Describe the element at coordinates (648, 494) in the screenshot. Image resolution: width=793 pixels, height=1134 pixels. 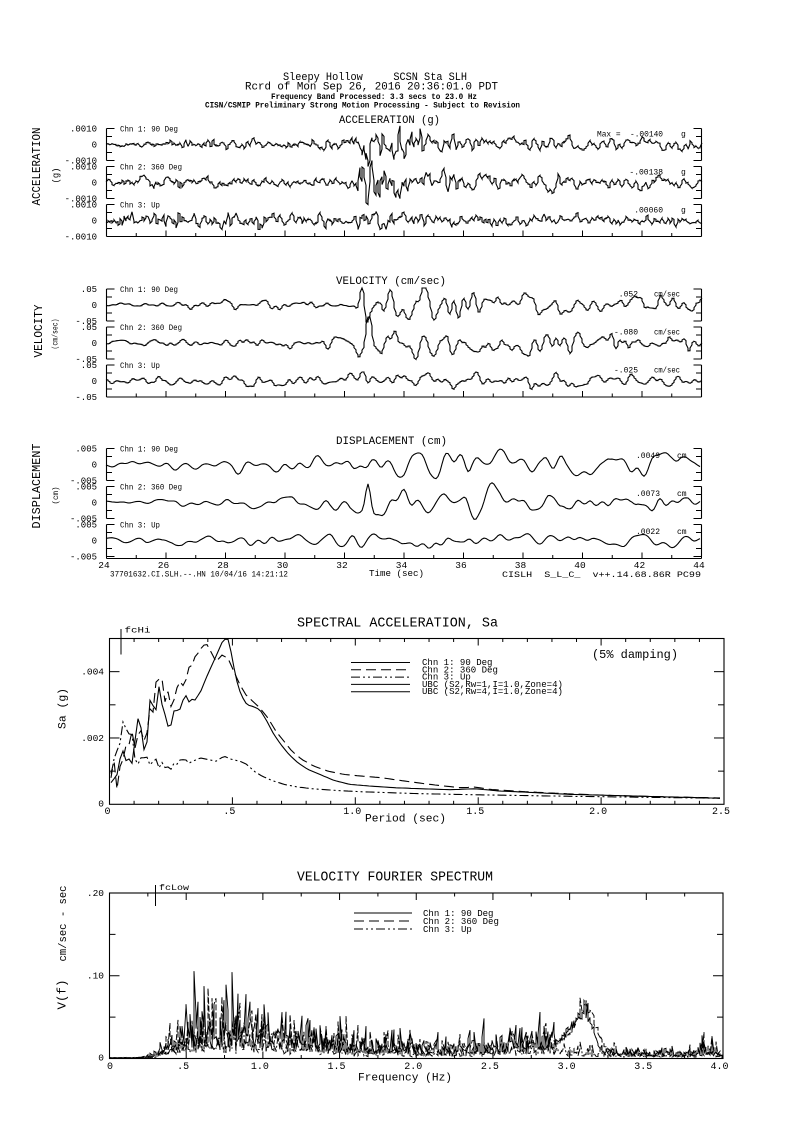
I see `svg-text: .0073` at that location.